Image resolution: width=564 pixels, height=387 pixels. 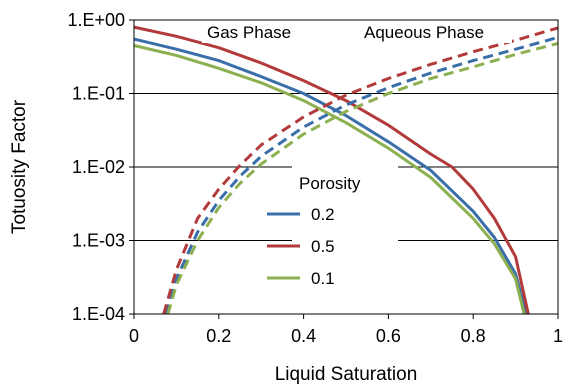 I want to click on y-tick-label-1: 1.E-03, so click(x=98, y=241).